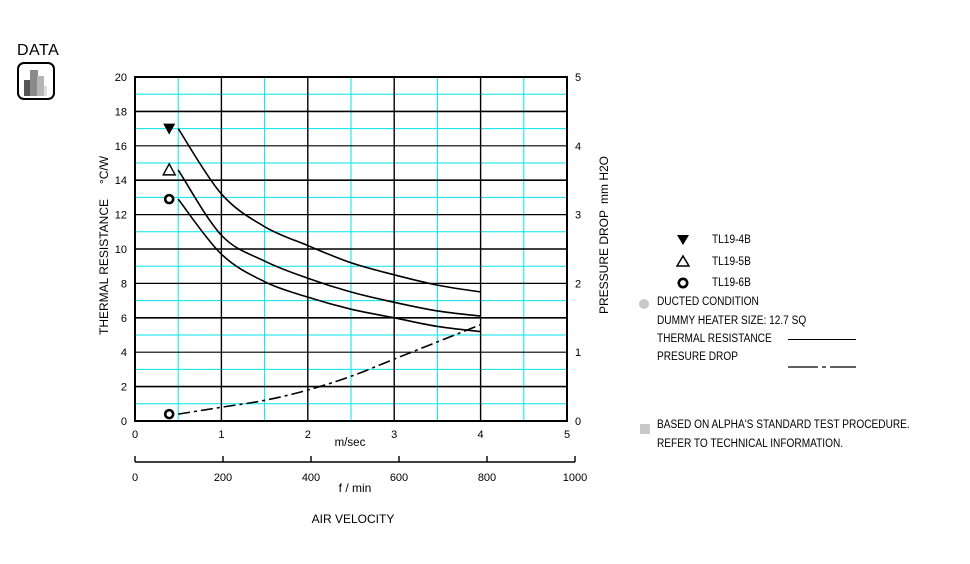 This screenshot has width=970, height=564. Describe the element at coordinates (604, 262) in the screenshot. I see `svg-text: PRESSURE DROP` at that location.